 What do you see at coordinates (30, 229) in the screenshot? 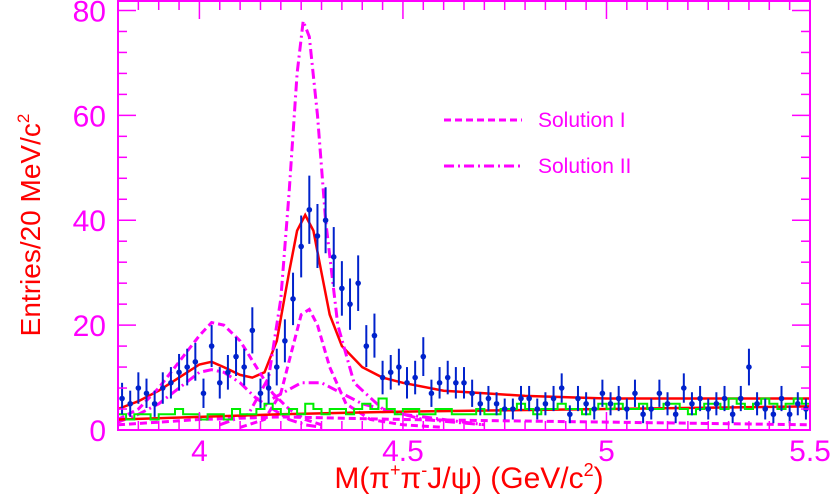
I see `y-title-part: Entries/20 MeV/c` at bounding box center [30, 229].